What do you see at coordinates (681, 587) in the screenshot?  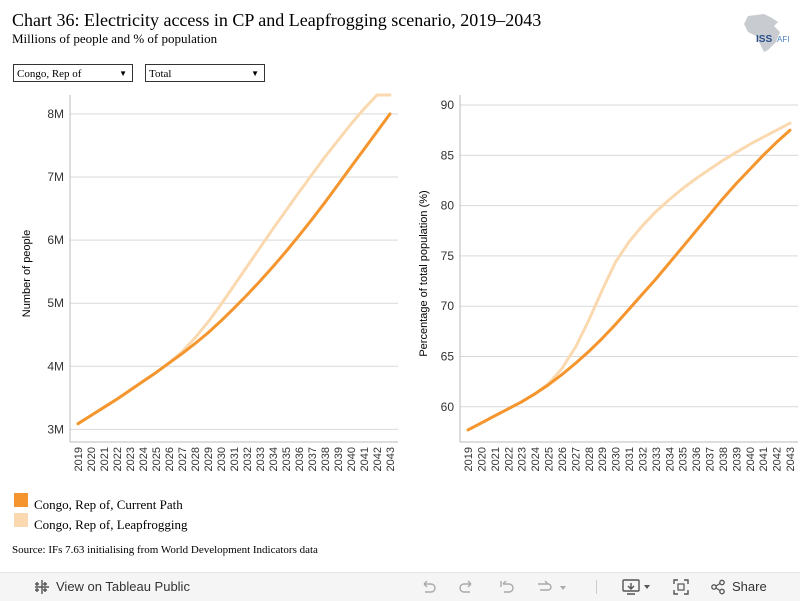 I see `fullscreen-icon` at bounding box center [681, 587].